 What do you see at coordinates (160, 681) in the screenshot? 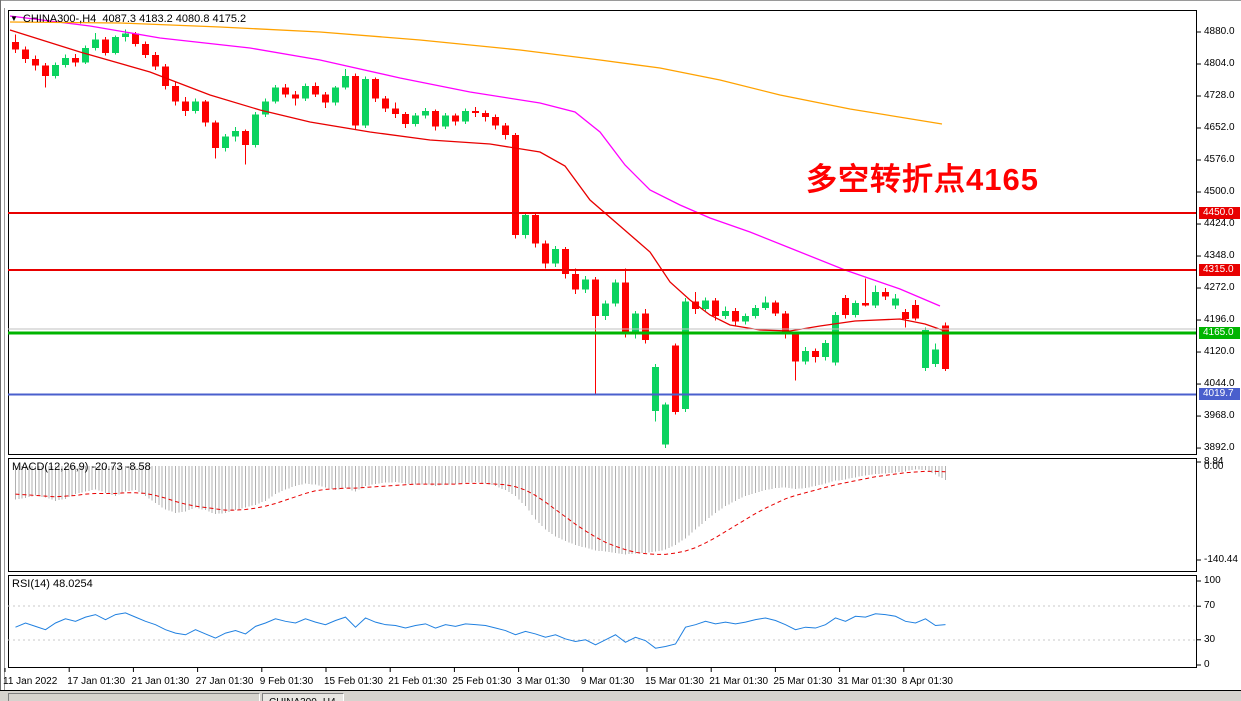
I see `time-axis-label: 21 Jan 01:30` at bounding box center [160, 681].